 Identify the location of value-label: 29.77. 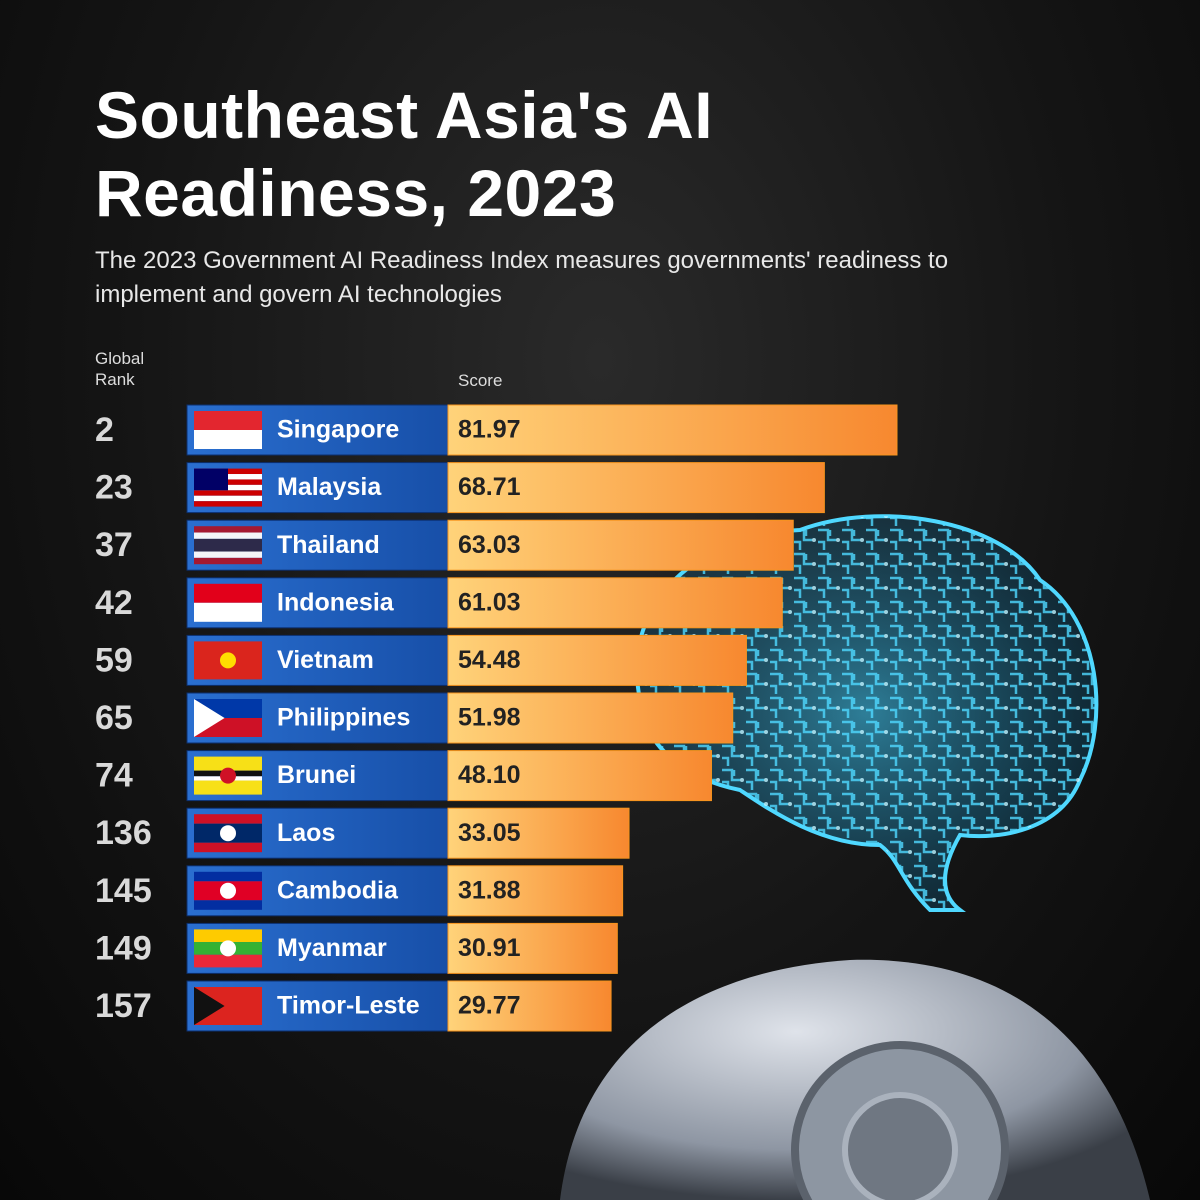
(489, 1006).